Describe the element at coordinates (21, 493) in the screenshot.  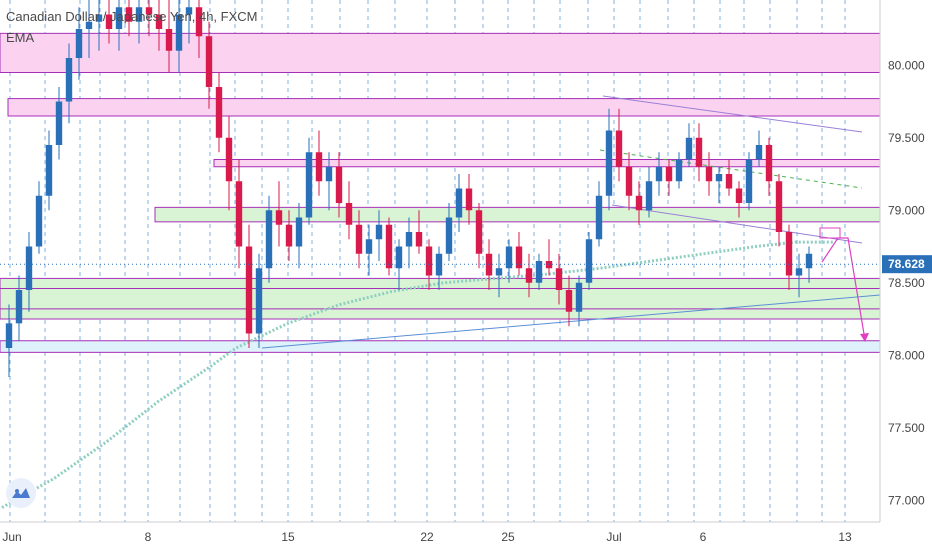
I see `tradingview-logo-icon` at that location.